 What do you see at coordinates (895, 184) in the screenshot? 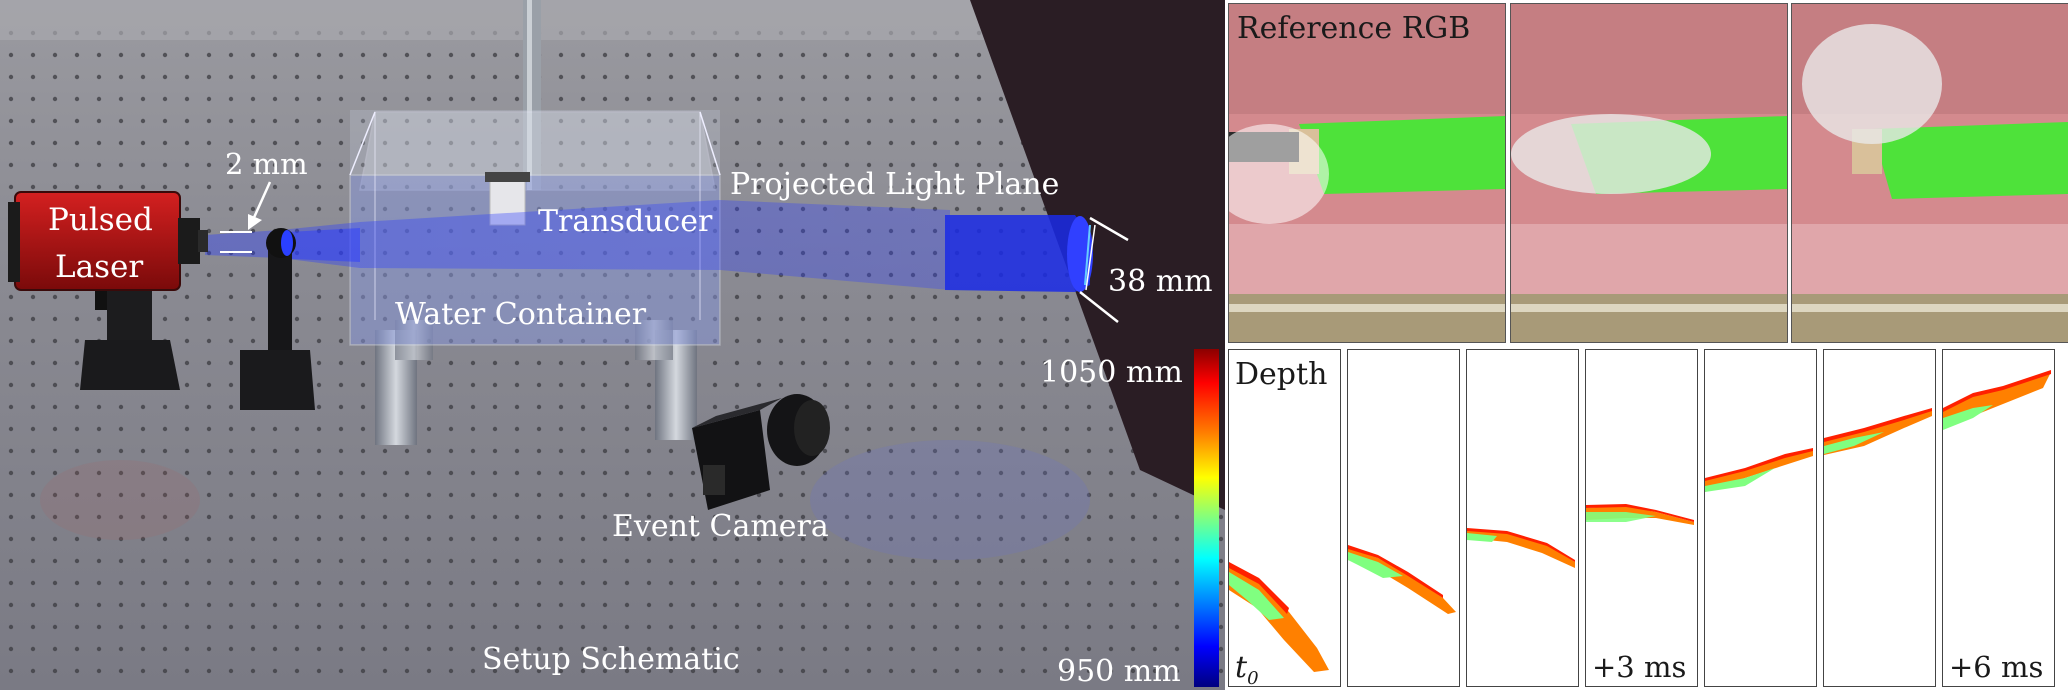
I see `projected-plane-label: Projected Light Plane` at bounding box center [895, 184].